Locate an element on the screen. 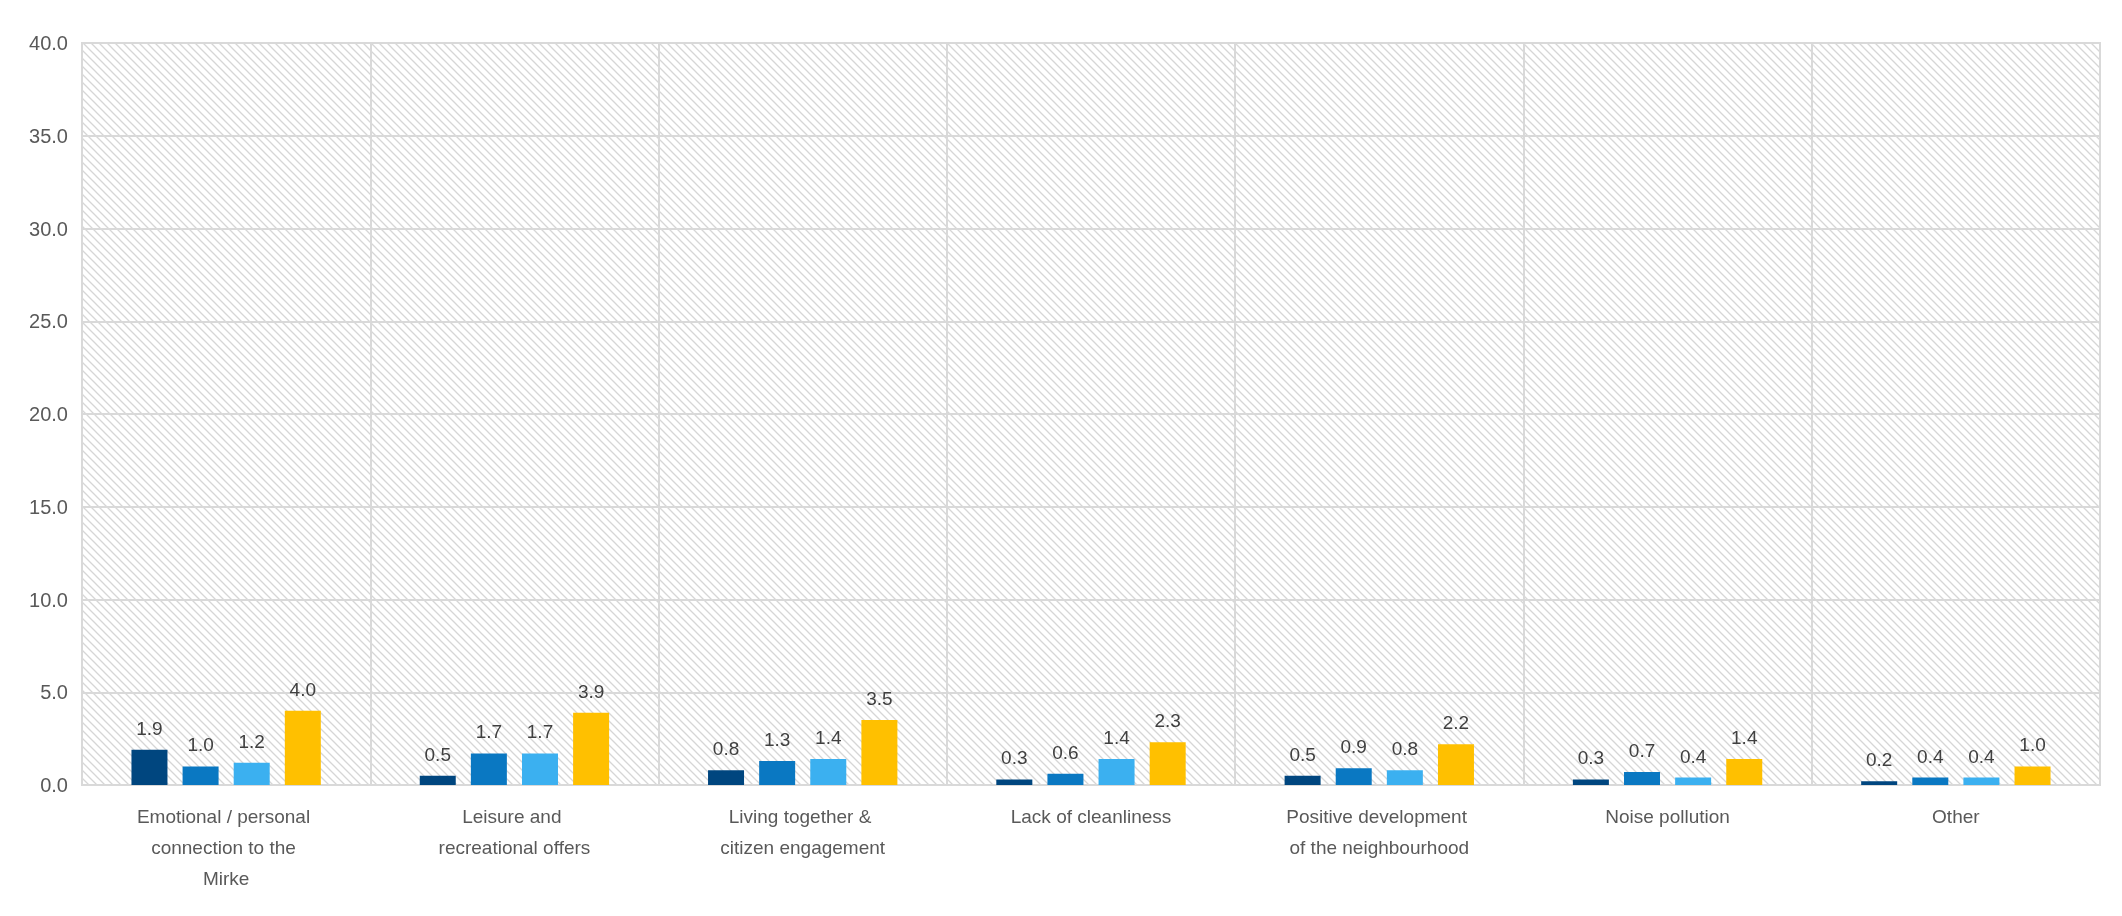 The width and height of the screenshot is (2122, 916). y-tick-label: 10.0 is located at coordinates (48, 599).